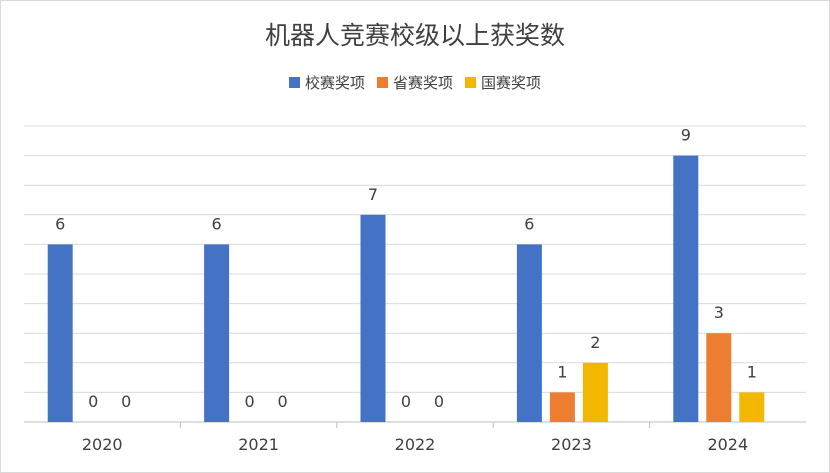 This screenshot has width=830, height=473. I want to click on chart-title: 机器人竞赛校级以上获奖数, so click(414, 35).